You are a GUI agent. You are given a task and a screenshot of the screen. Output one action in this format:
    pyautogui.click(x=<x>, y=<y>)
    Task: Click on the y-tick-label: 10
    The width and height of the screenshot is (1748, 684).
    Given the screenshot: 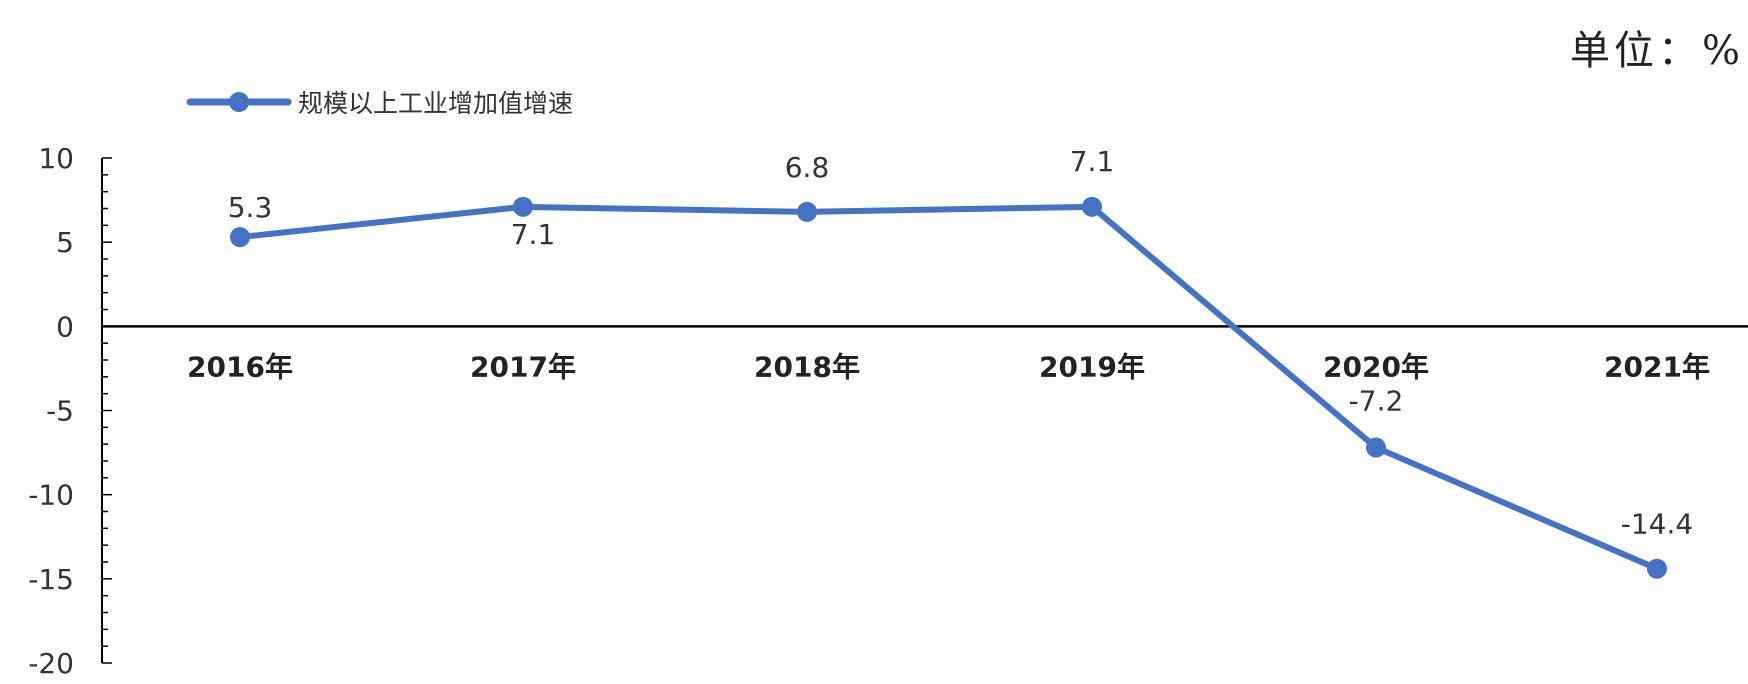 What is the action you would take?
    pyautogui.click(x=56, y=158)
    